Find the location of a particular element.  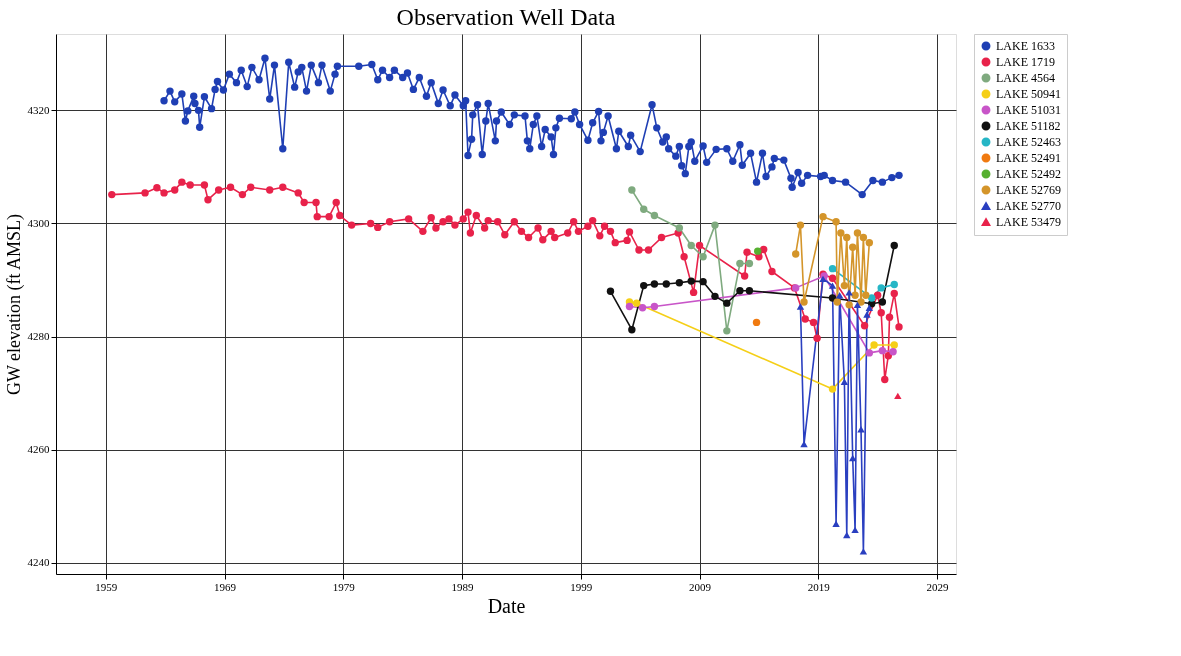

x-tick-label: 1999 is located at coordinates (581, 586).